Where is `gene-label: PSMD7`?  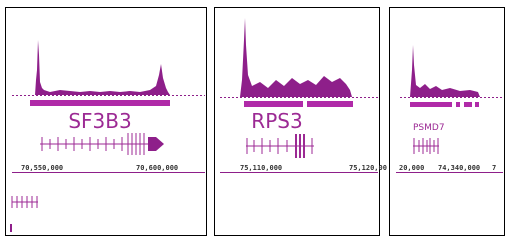 gene-label: PSMD7 is located at coordinates (429, 128).